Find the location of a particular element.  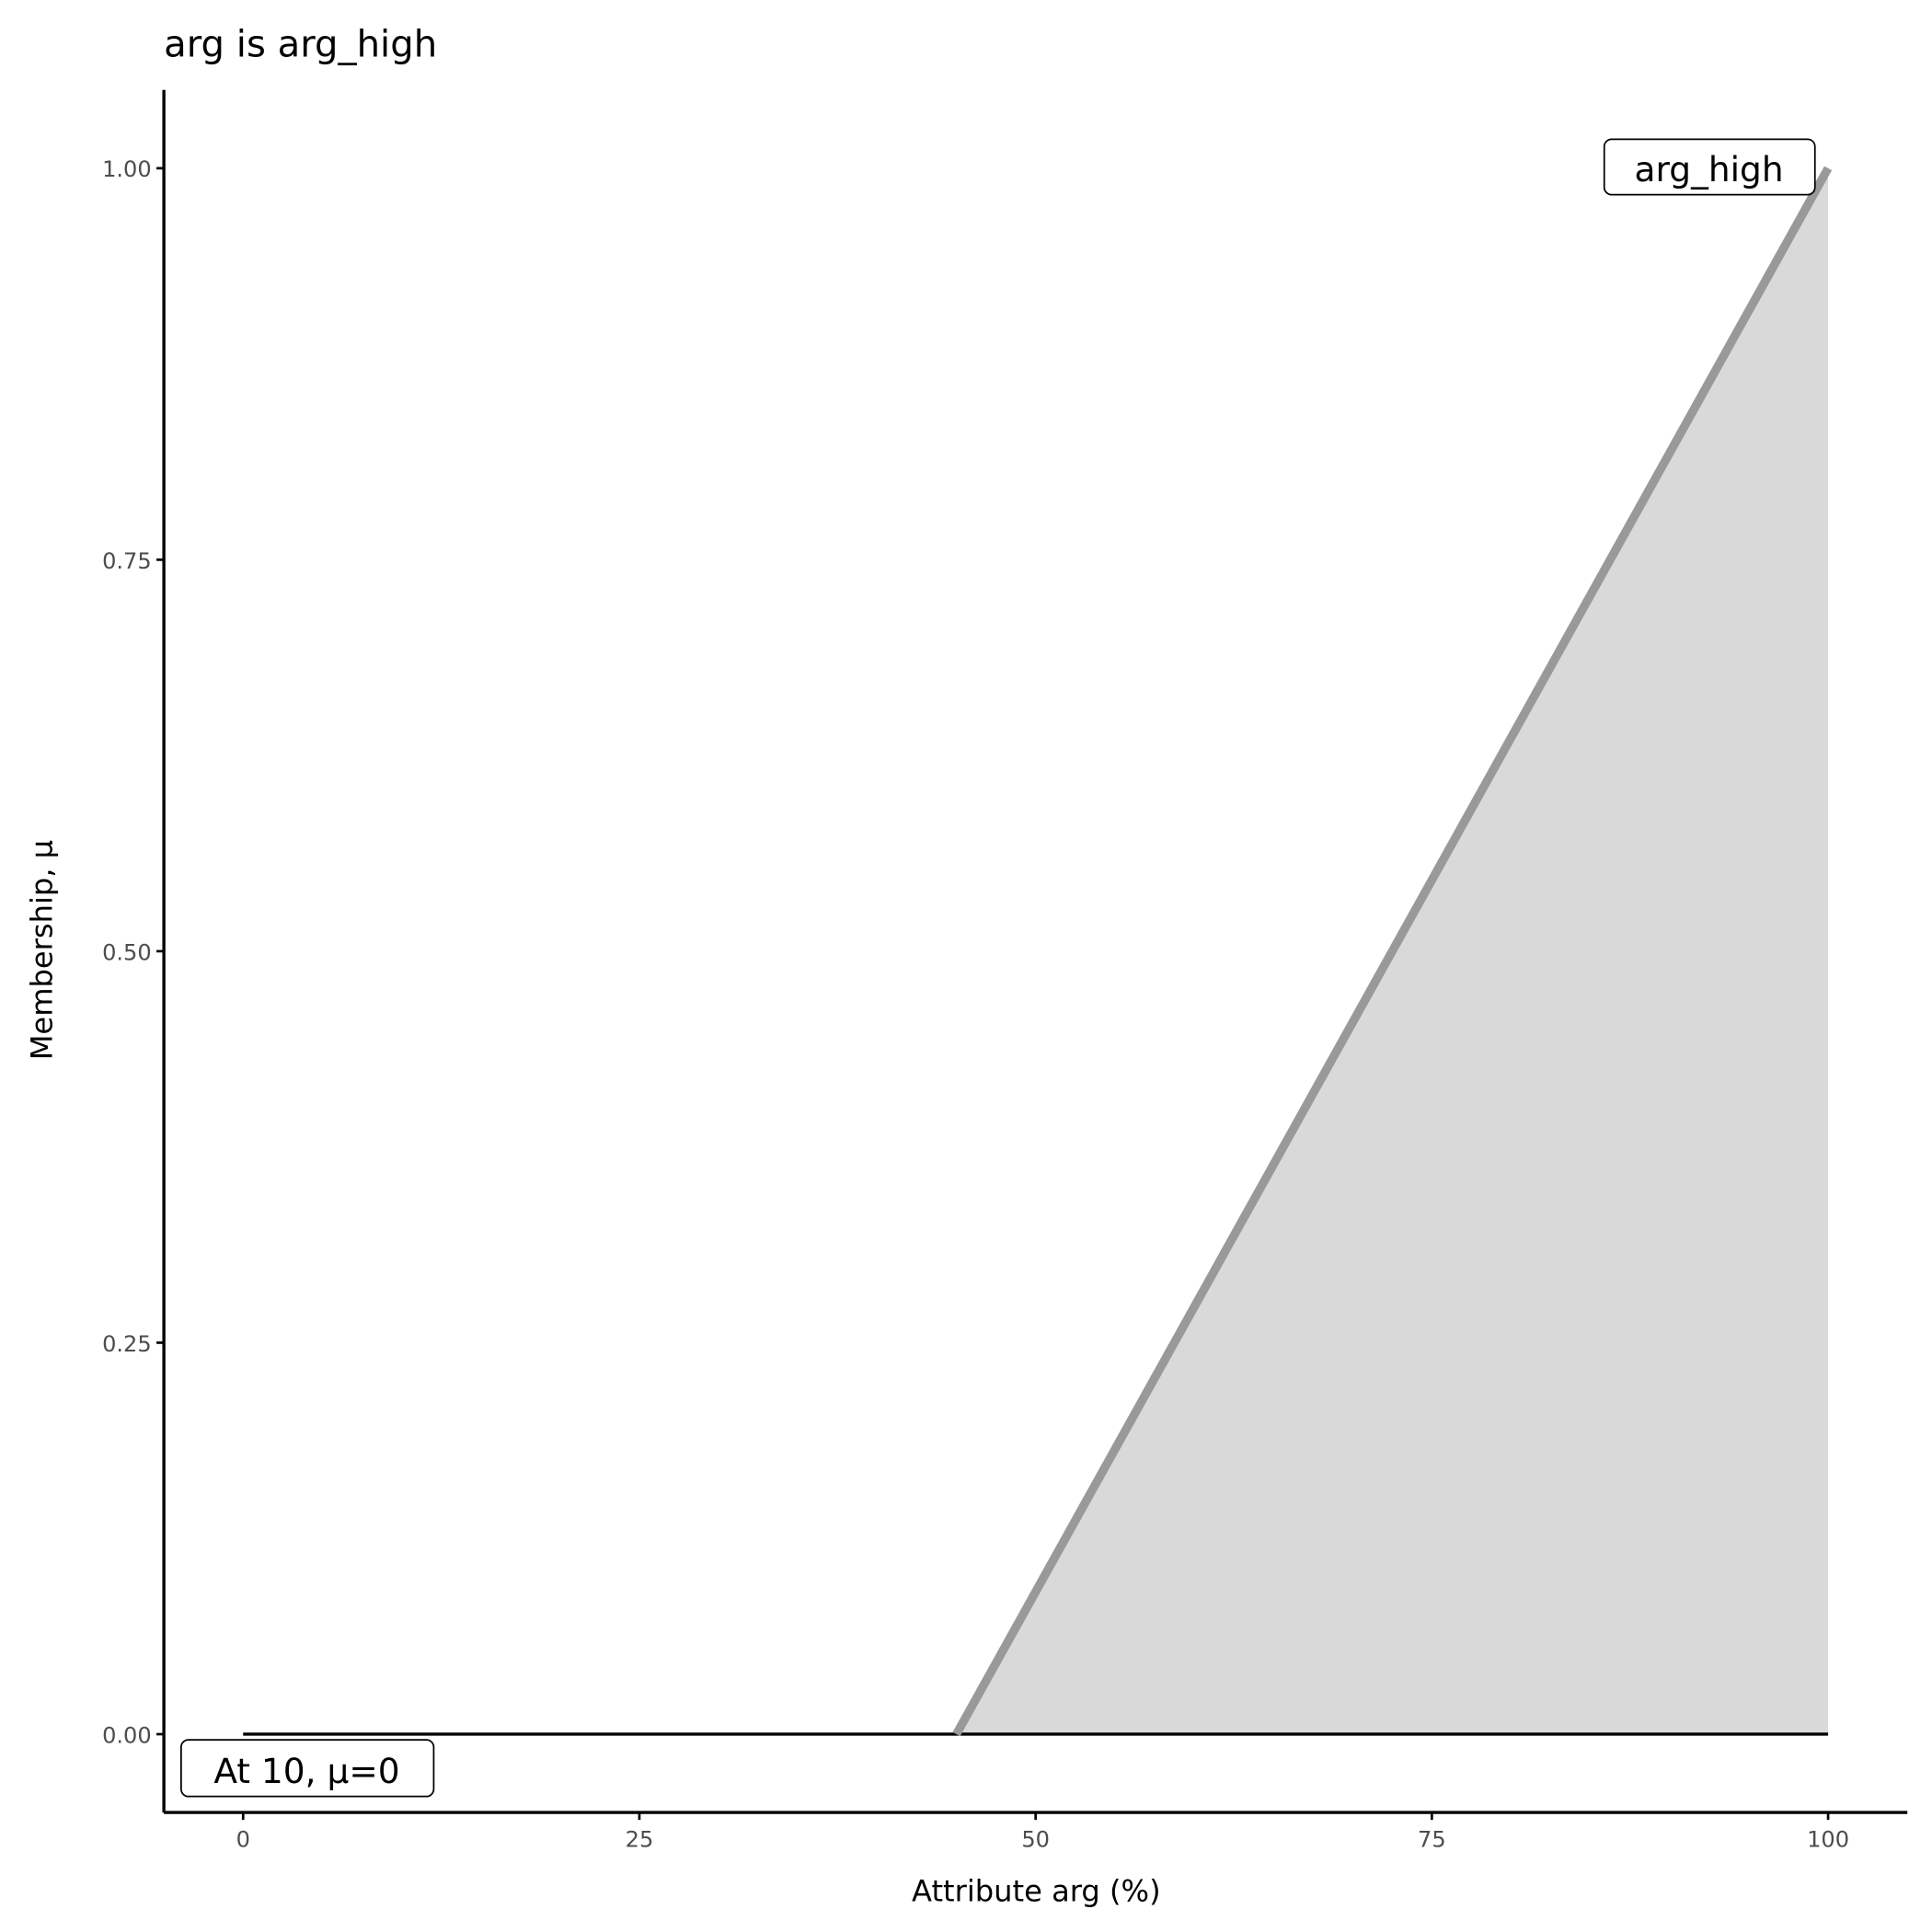

annotation: At 10, μ=0 is located at coordinates (306, 1771).